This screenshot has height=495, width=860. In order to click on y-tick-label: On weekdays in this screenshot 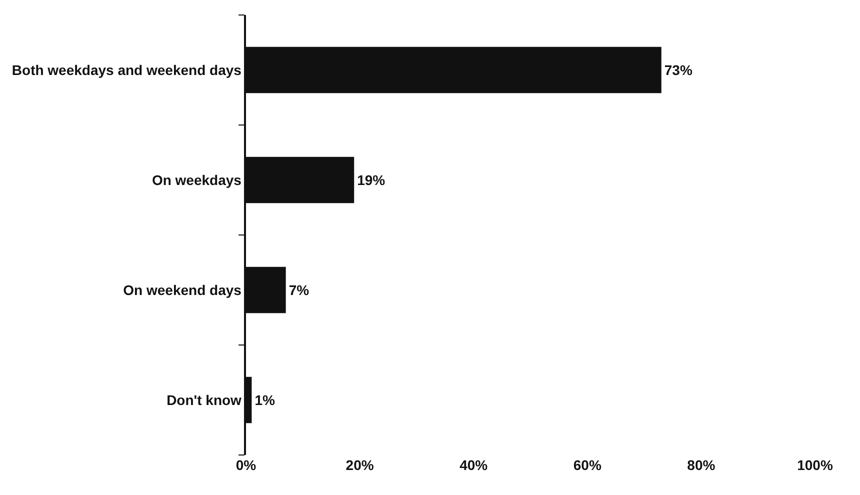, I will do `click(197, 180)`.